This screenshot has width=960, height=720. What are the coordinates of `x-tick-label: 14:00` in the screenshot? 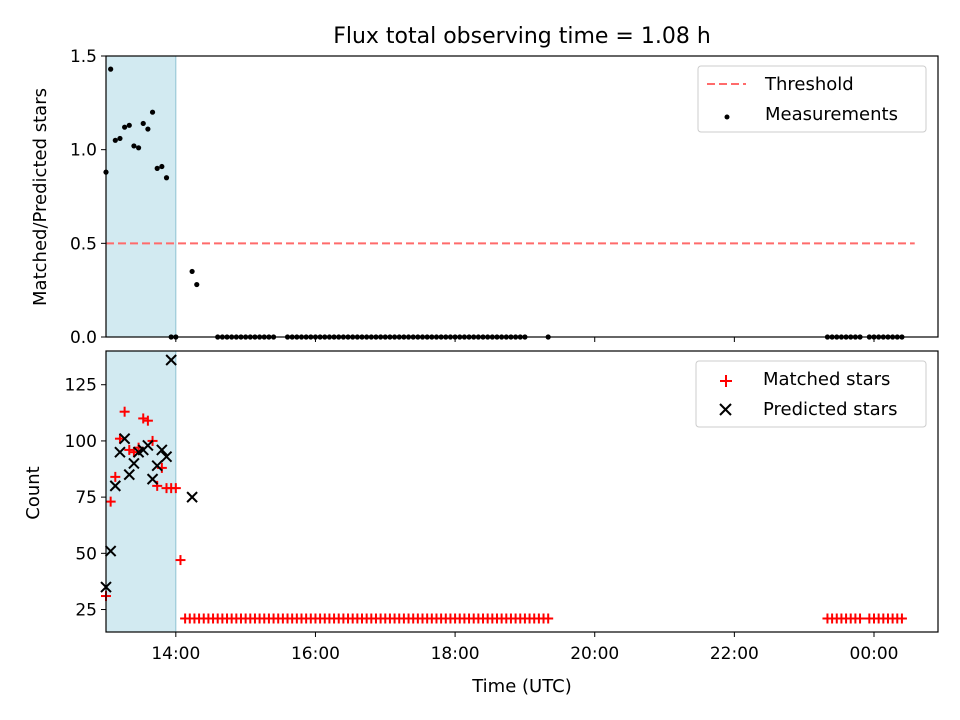 It's located at (175, 654).